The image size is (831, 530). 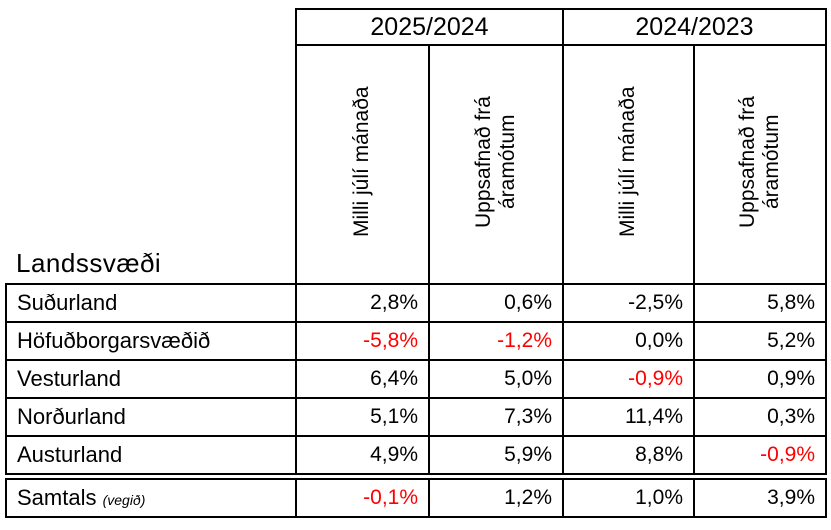 I want to click on region-label: Suðurland, so click(x=151, y=303).